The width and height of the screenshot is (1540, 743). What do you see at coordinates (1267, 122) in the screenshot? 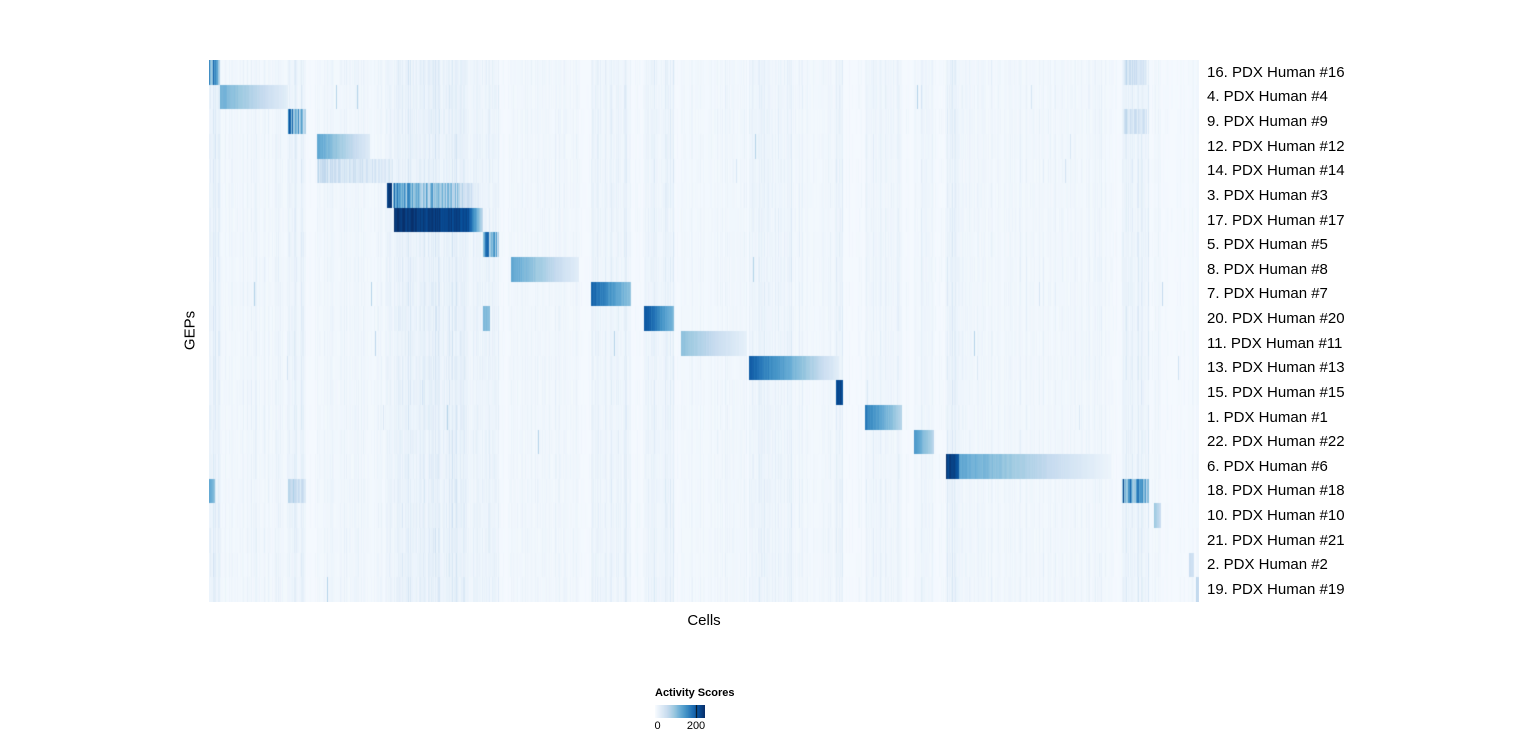
I see `row-label: 9. PDX Human #9` at bounding box center [1267, 122].